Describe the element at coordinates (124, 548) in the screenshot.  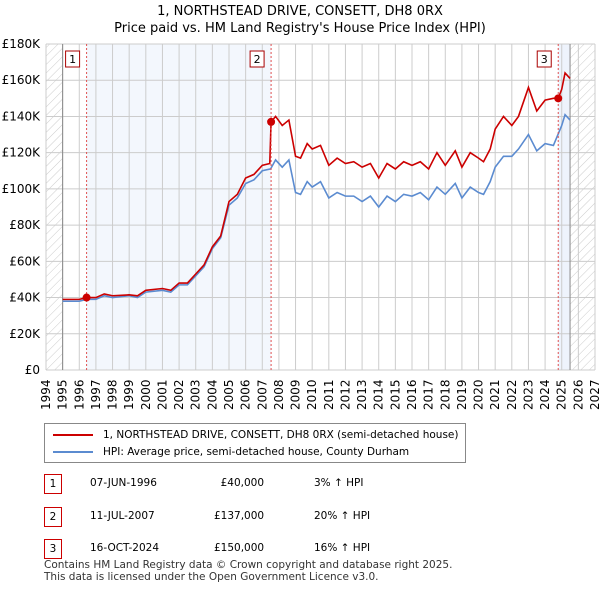
I see `sale-date: 16-OCT-2024` at that location.